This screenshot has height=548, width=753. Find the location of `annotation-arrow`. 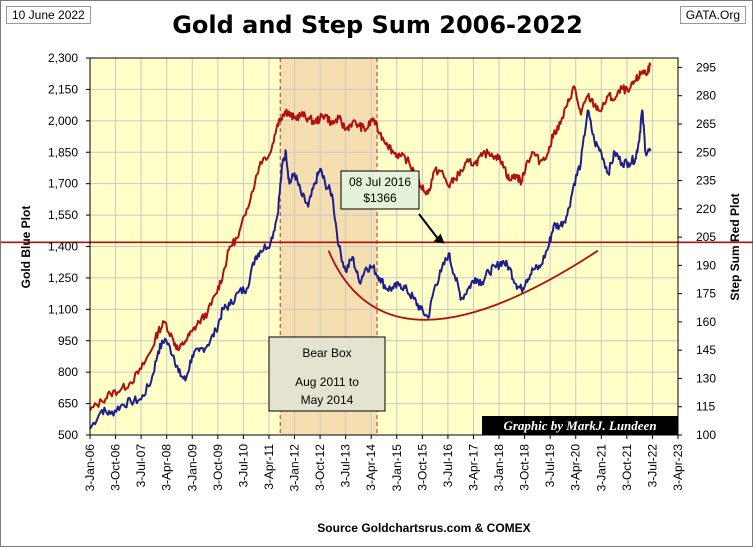

annotation-arrow is located at coordinates (429, 227).